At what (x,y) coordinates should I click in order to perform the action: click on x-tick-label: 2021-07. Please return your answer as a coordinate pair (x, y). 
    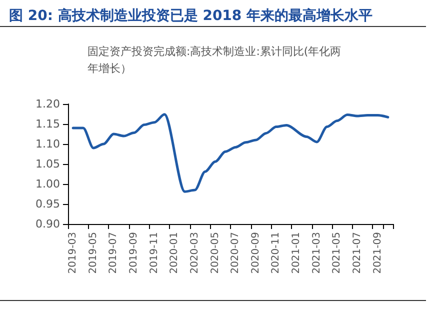
    Looking at the image, I should click on (357, 253).